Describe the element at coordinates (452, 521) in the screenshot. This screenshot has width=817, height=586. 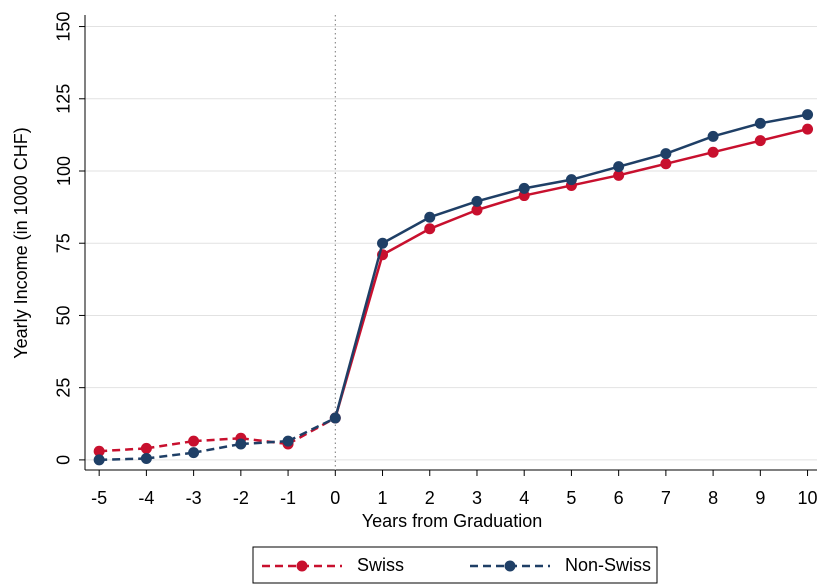
I see `x-axis-label: Years from Graduation` at that location.